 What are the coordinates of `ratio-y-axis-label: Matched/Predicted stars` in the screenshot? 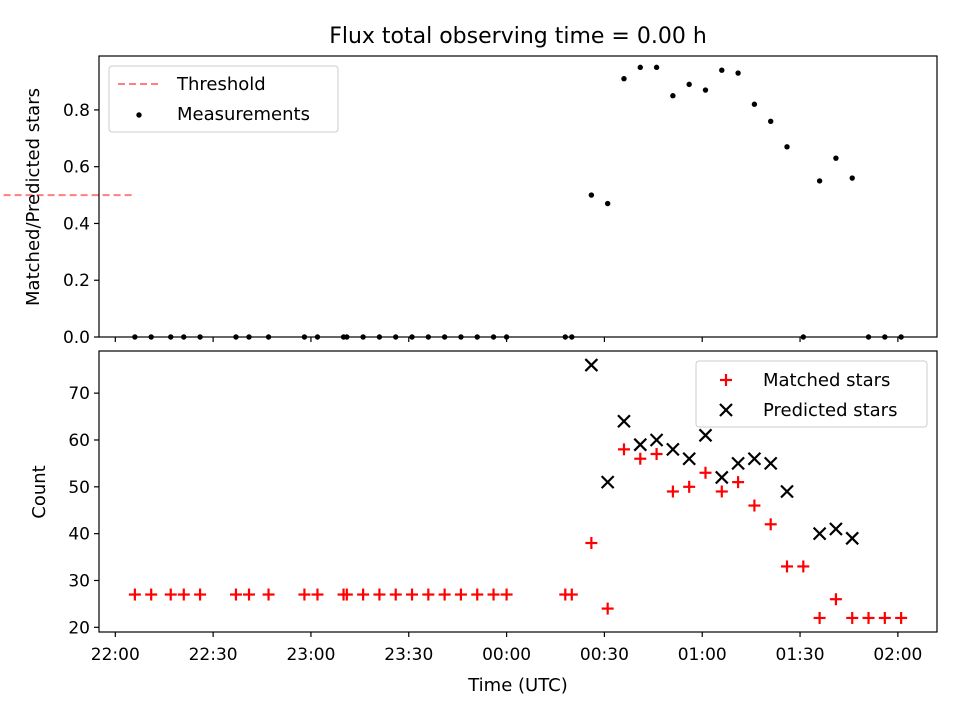 It's located at (33, 197).